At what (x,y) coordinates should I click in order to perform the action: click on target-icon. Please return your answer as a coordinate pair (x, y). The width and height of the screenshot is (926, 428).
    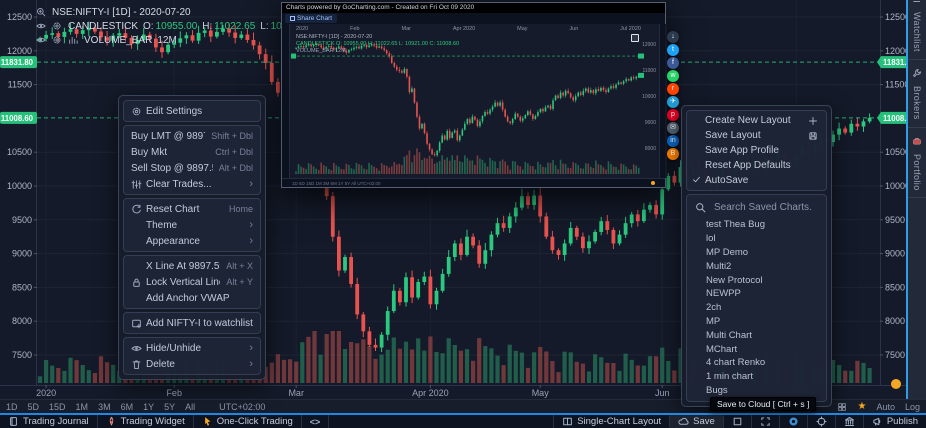
    Looking at the image, I should click on (821, 421).